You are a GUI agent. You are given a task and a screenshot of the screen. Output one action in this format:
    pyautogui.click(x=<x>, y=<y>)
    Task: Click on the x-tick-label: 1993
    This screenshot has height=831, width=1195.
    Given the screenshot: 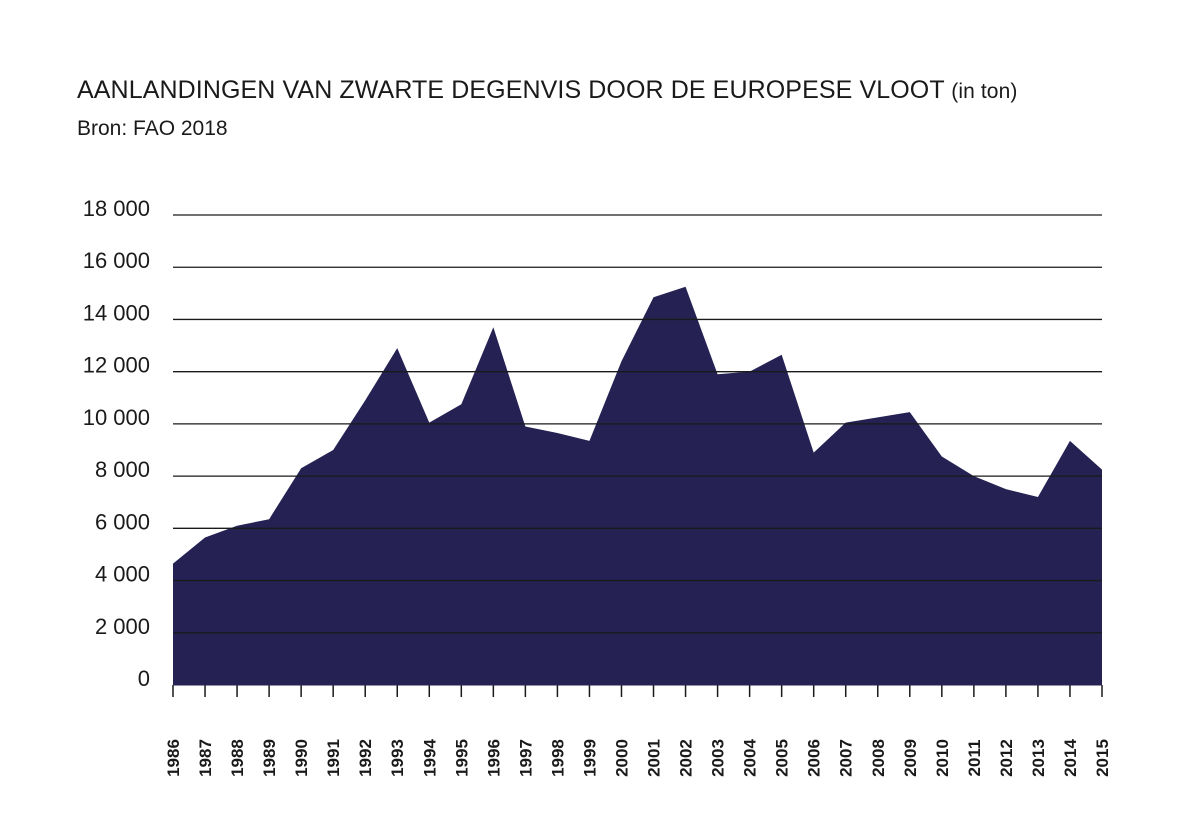 What is the action you would take?
    pyautogui.click(x=397, y=758)
    